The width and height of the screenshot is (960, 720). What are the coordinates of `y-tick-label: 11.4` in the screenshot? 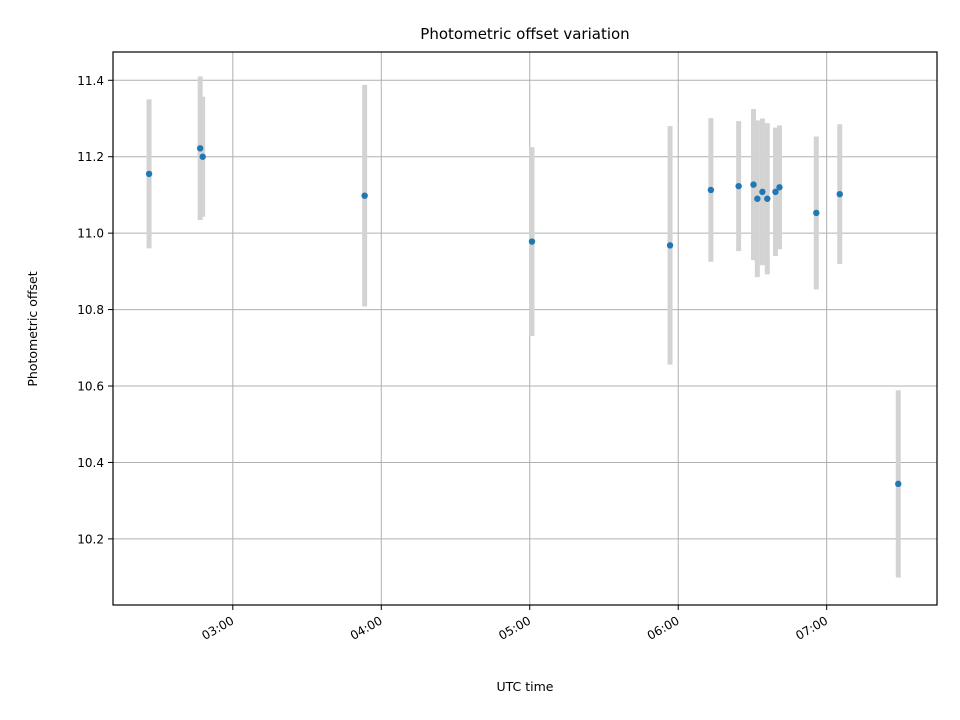 It's located at (90, 81).